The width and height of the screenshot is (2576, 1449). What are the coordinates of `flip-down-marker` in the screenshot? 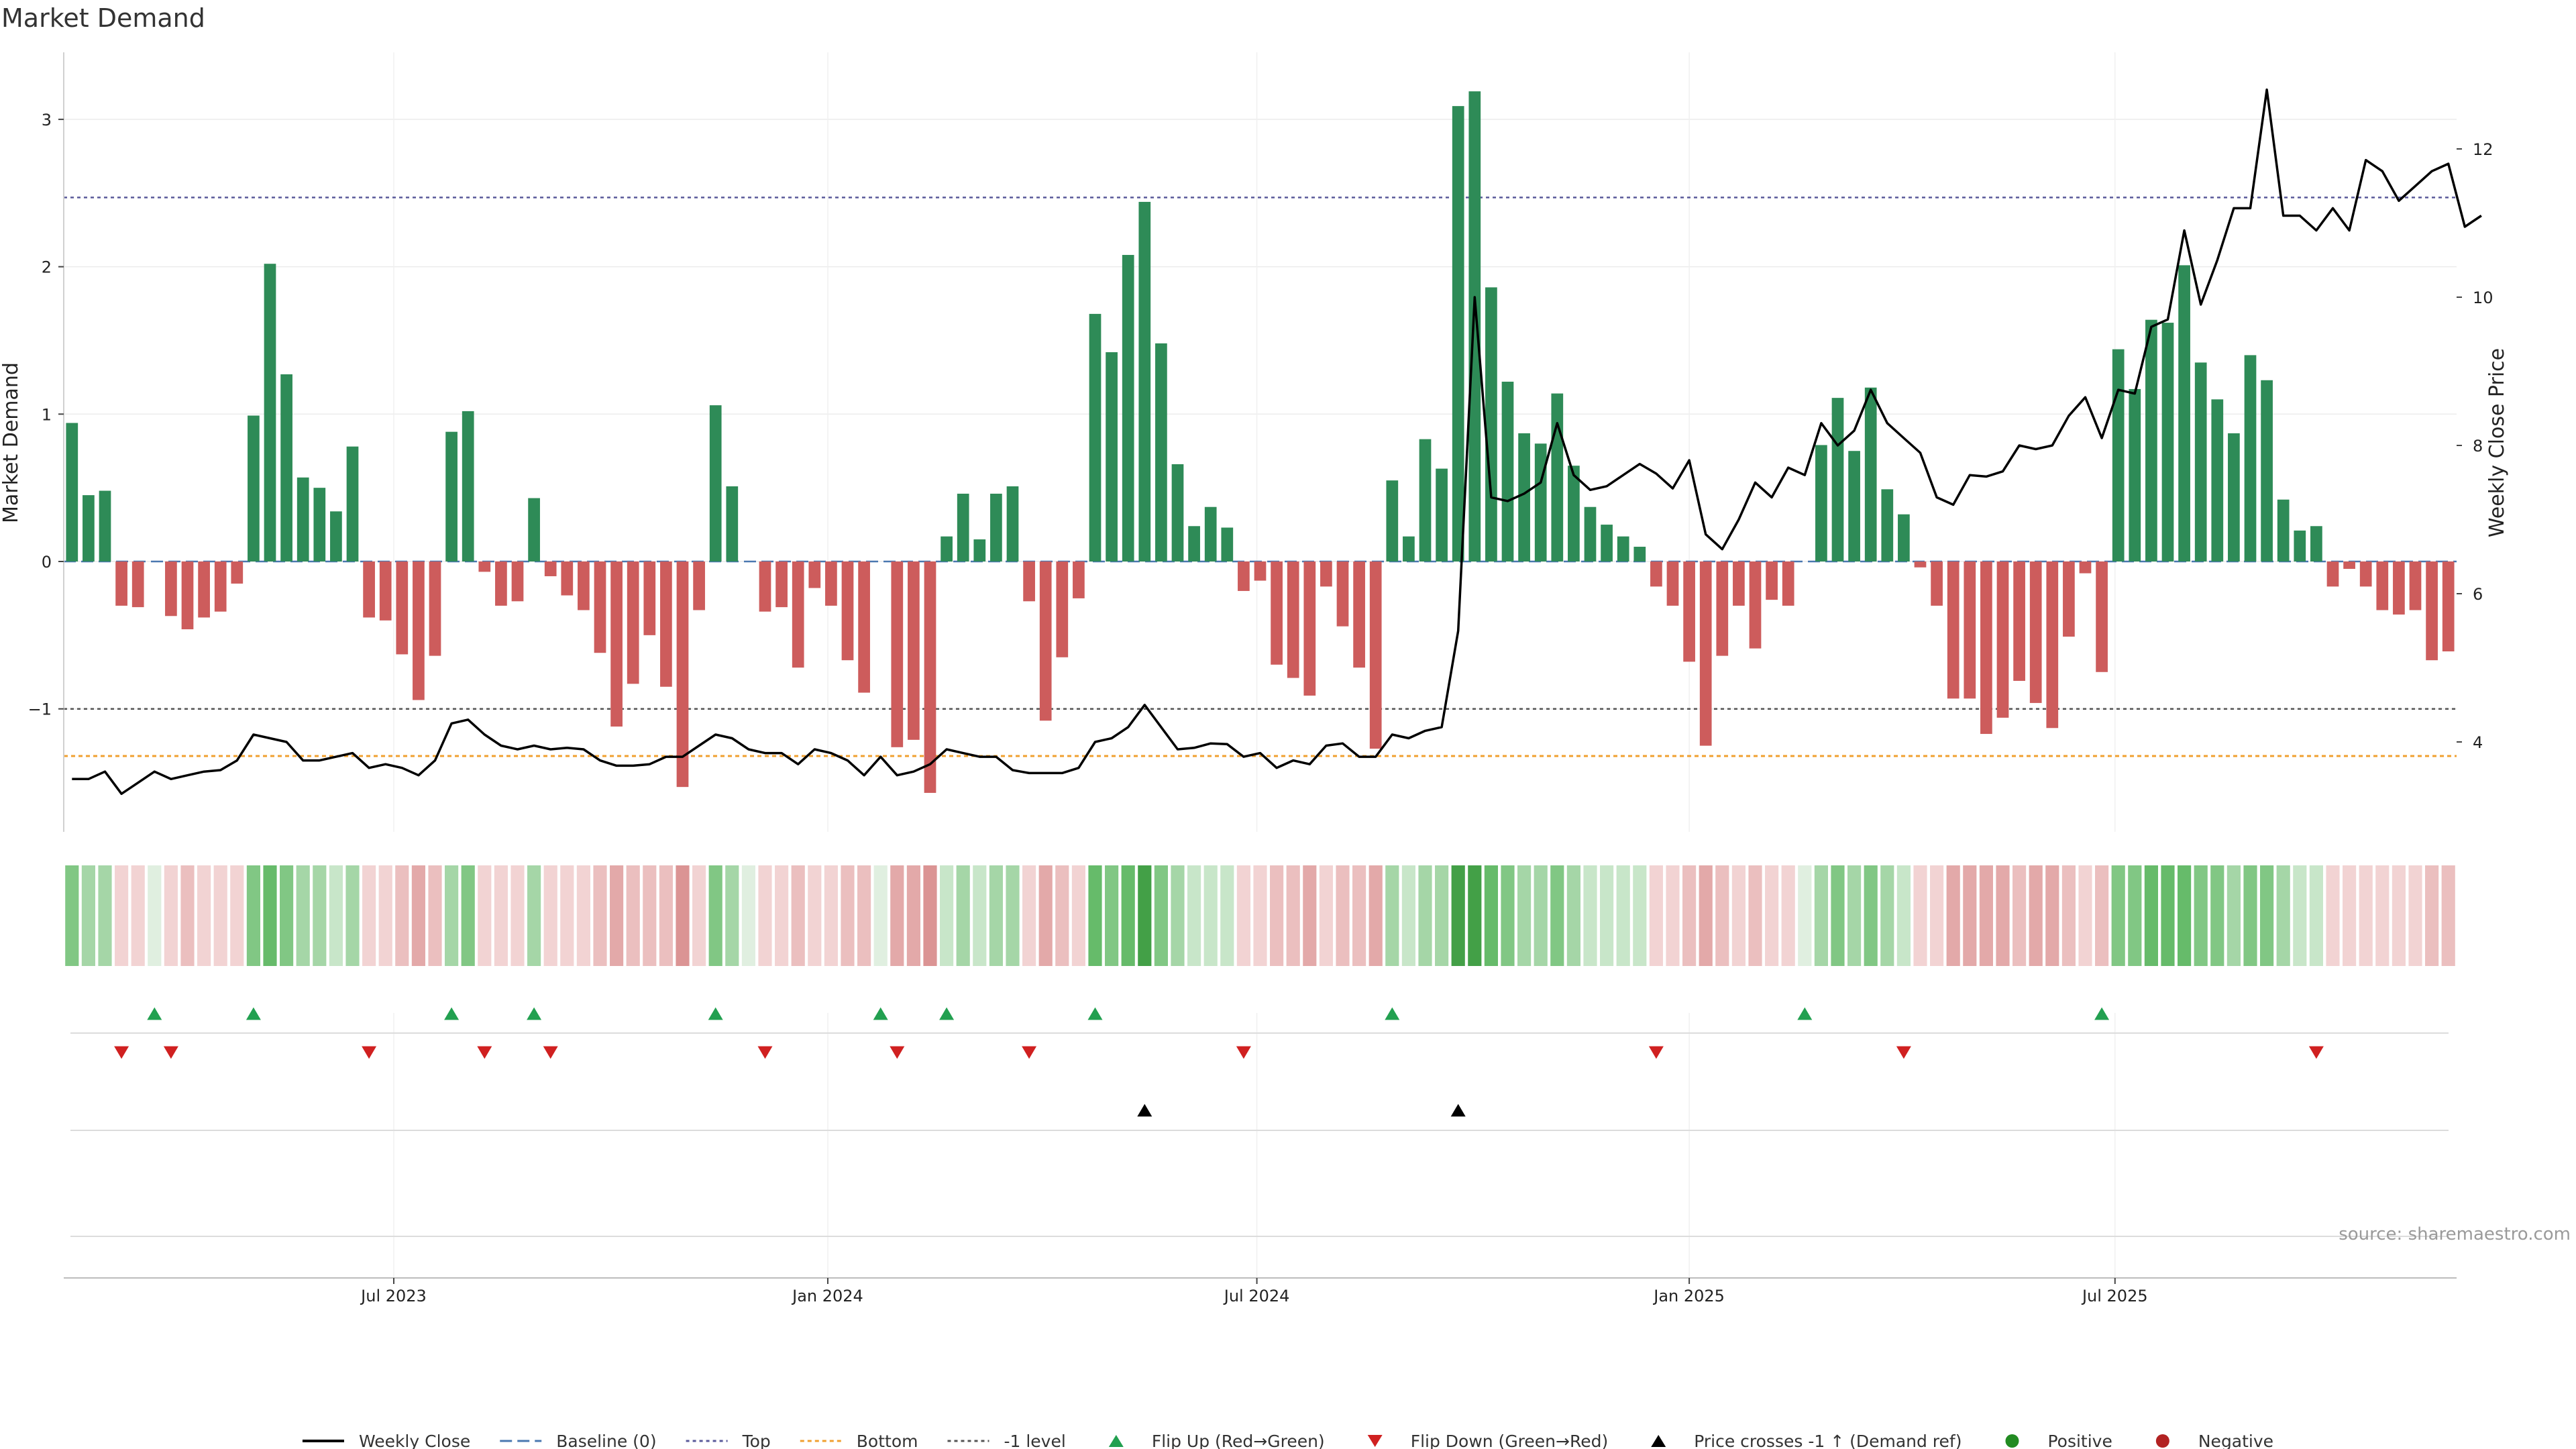 It's located at (2316, 1052).